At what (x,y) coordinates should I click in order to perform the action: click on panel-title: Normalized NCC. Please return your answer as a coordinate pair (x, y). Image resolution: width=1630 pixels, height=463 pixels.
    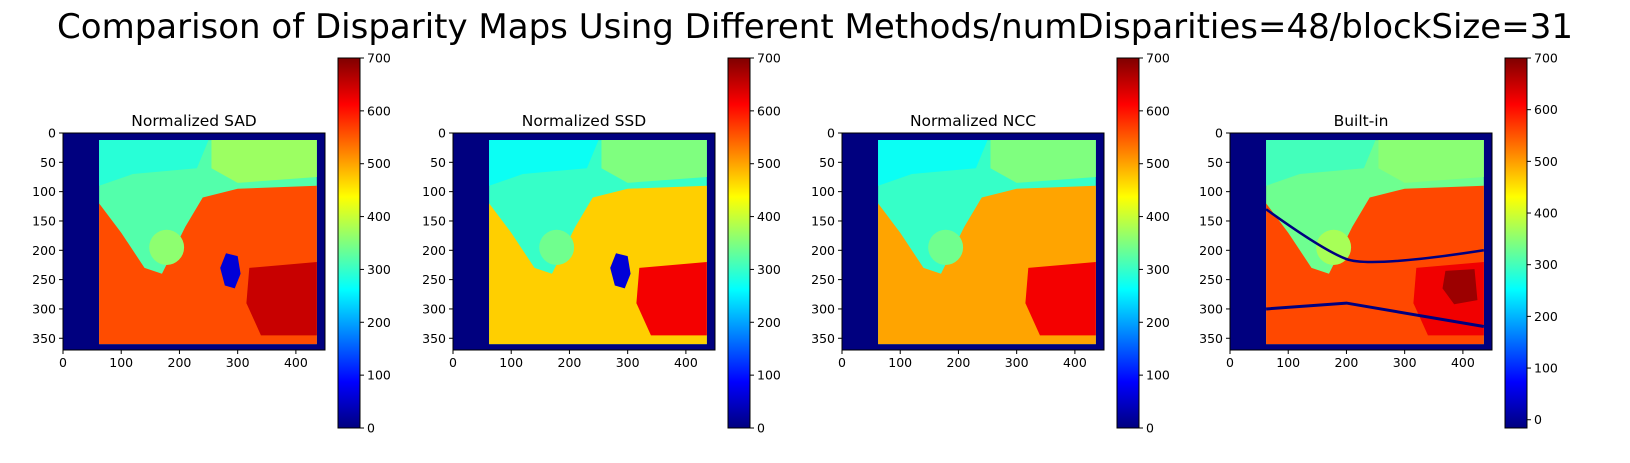
    Looking at the image, I should click on (973, 121).